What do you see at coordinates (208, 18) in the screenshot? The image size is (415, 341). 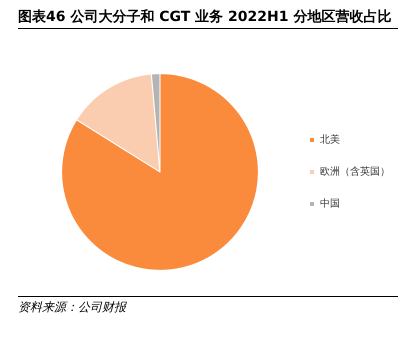 I see `chart-title: 图表46 公司大分子和 CGT 业务 2022H1 分地区营收占比` at bounding box center [208, 18].